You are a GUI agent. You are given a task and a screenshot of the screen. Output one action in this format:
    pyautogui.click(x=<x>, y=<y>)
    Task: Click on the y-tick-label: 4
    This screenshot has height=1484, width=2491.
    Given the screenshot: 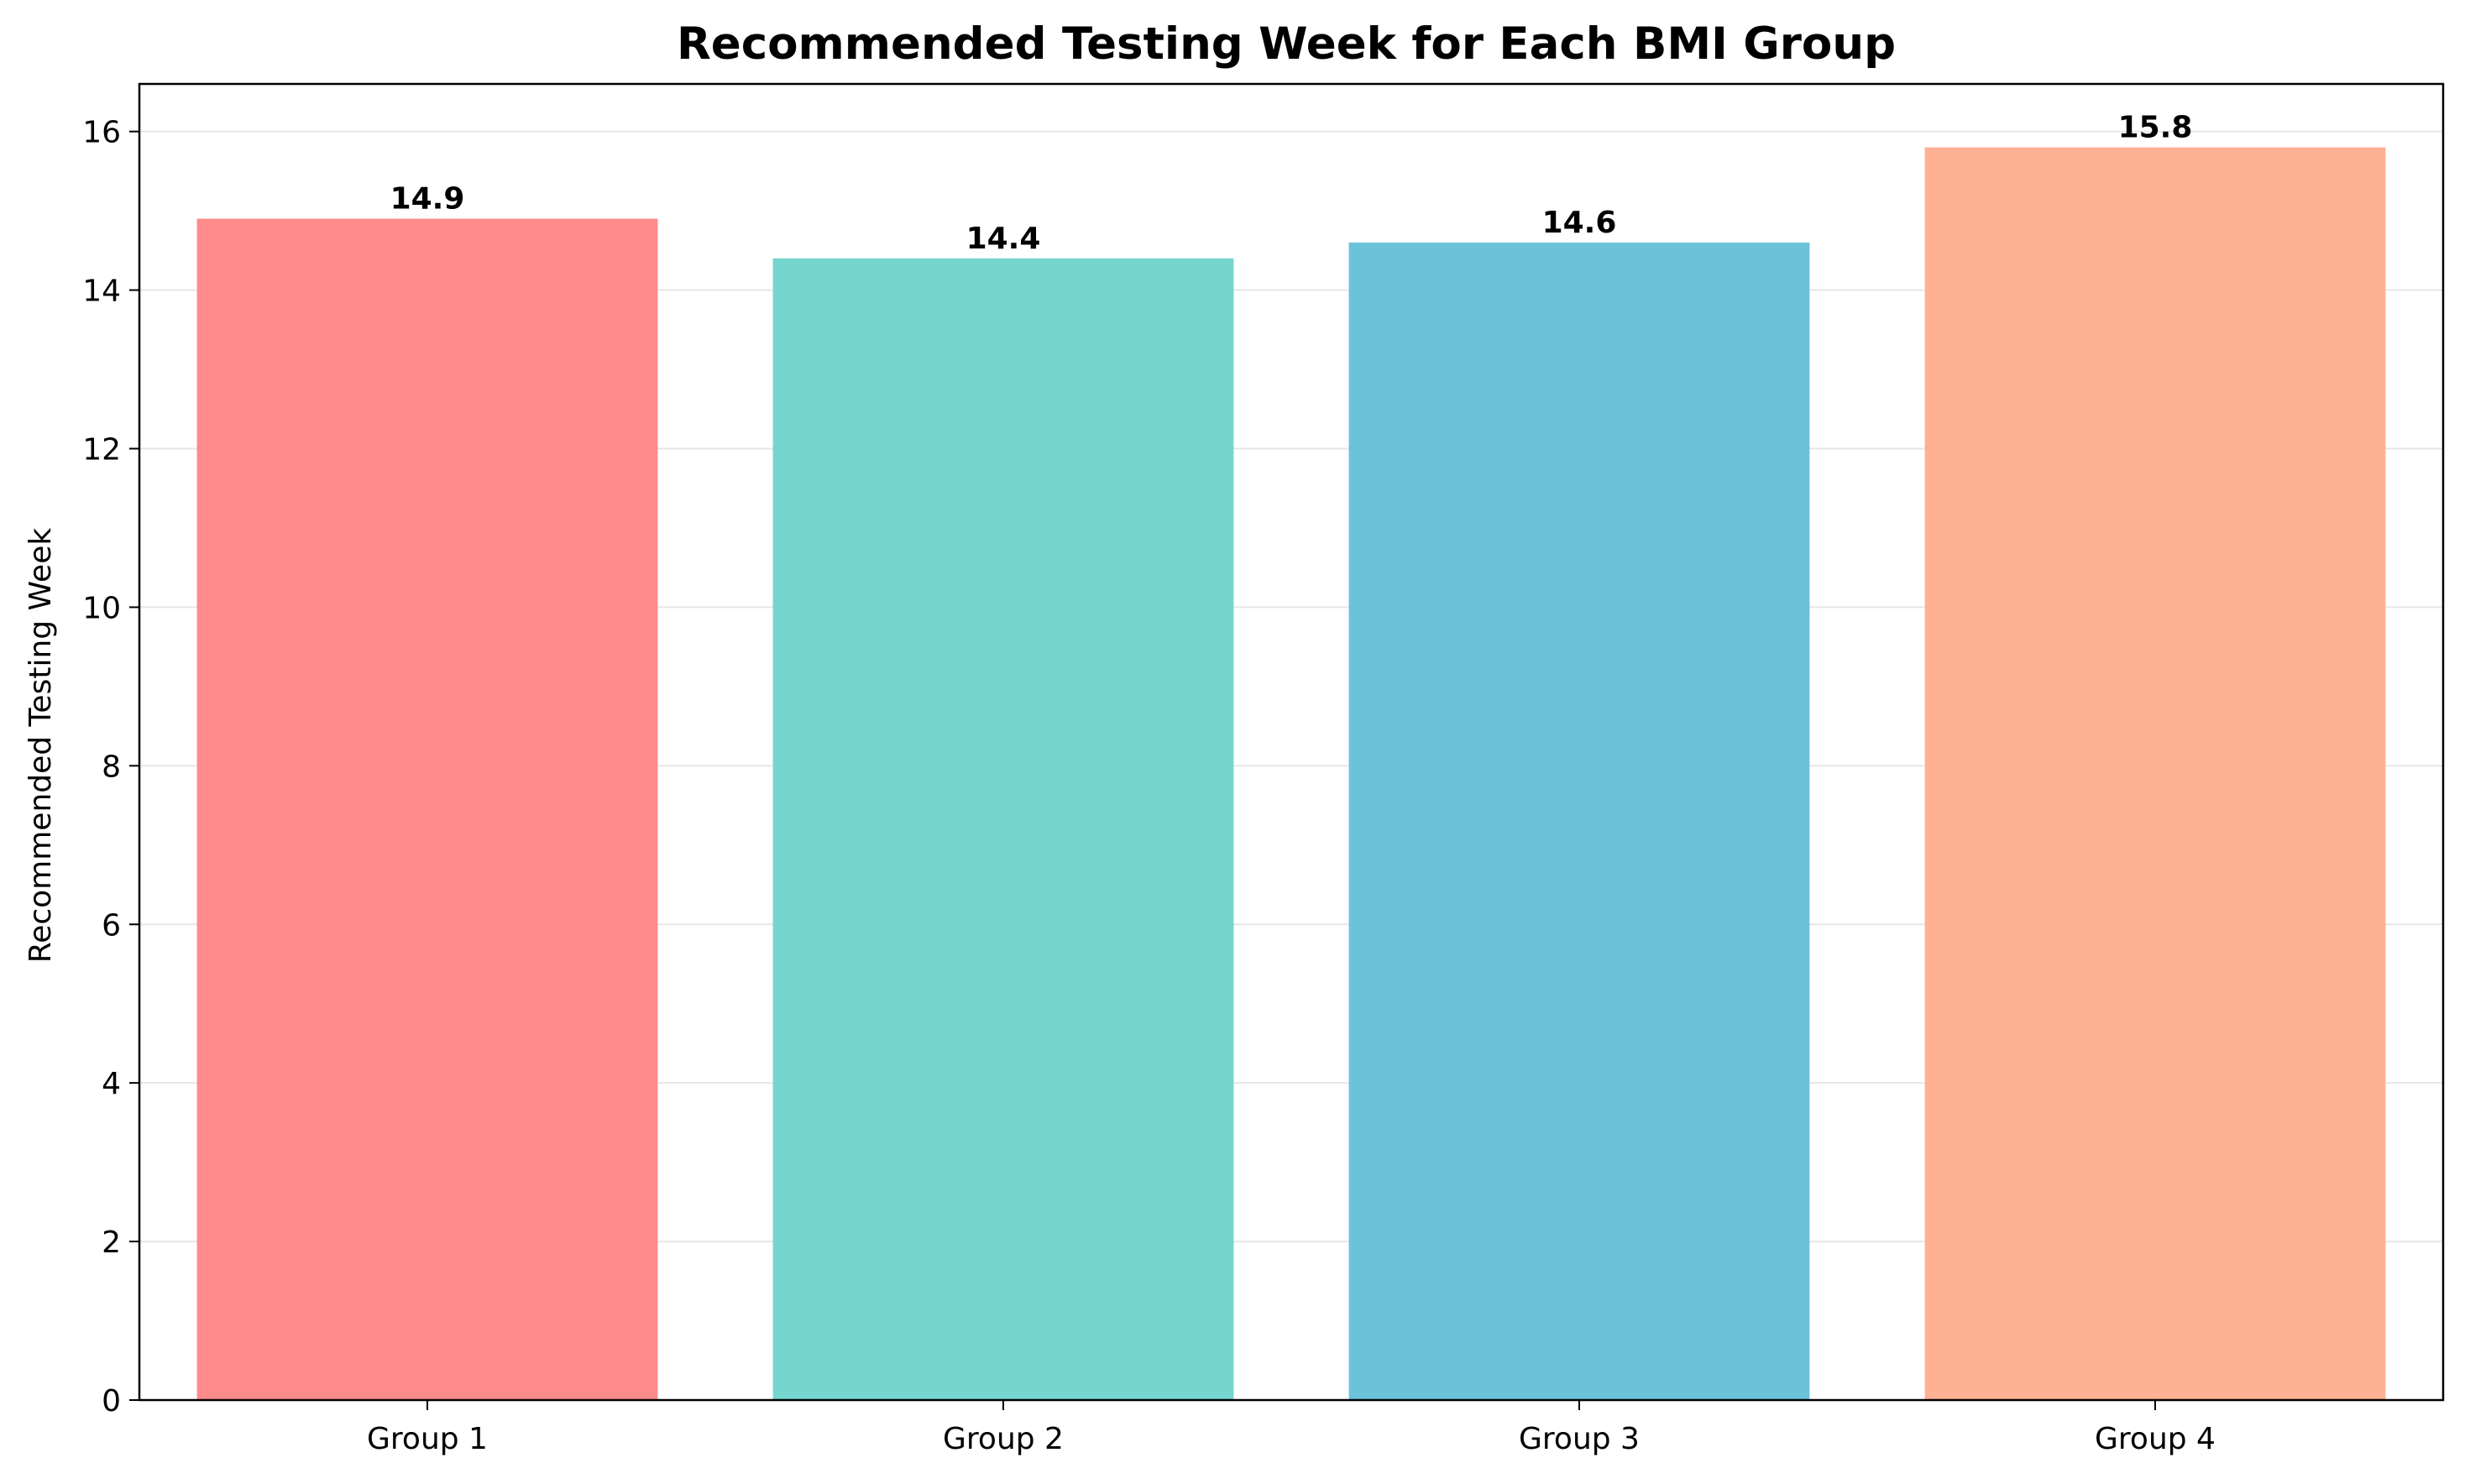 What is the action you would take?
    pyautogui.click(x=111, y=1084)
    